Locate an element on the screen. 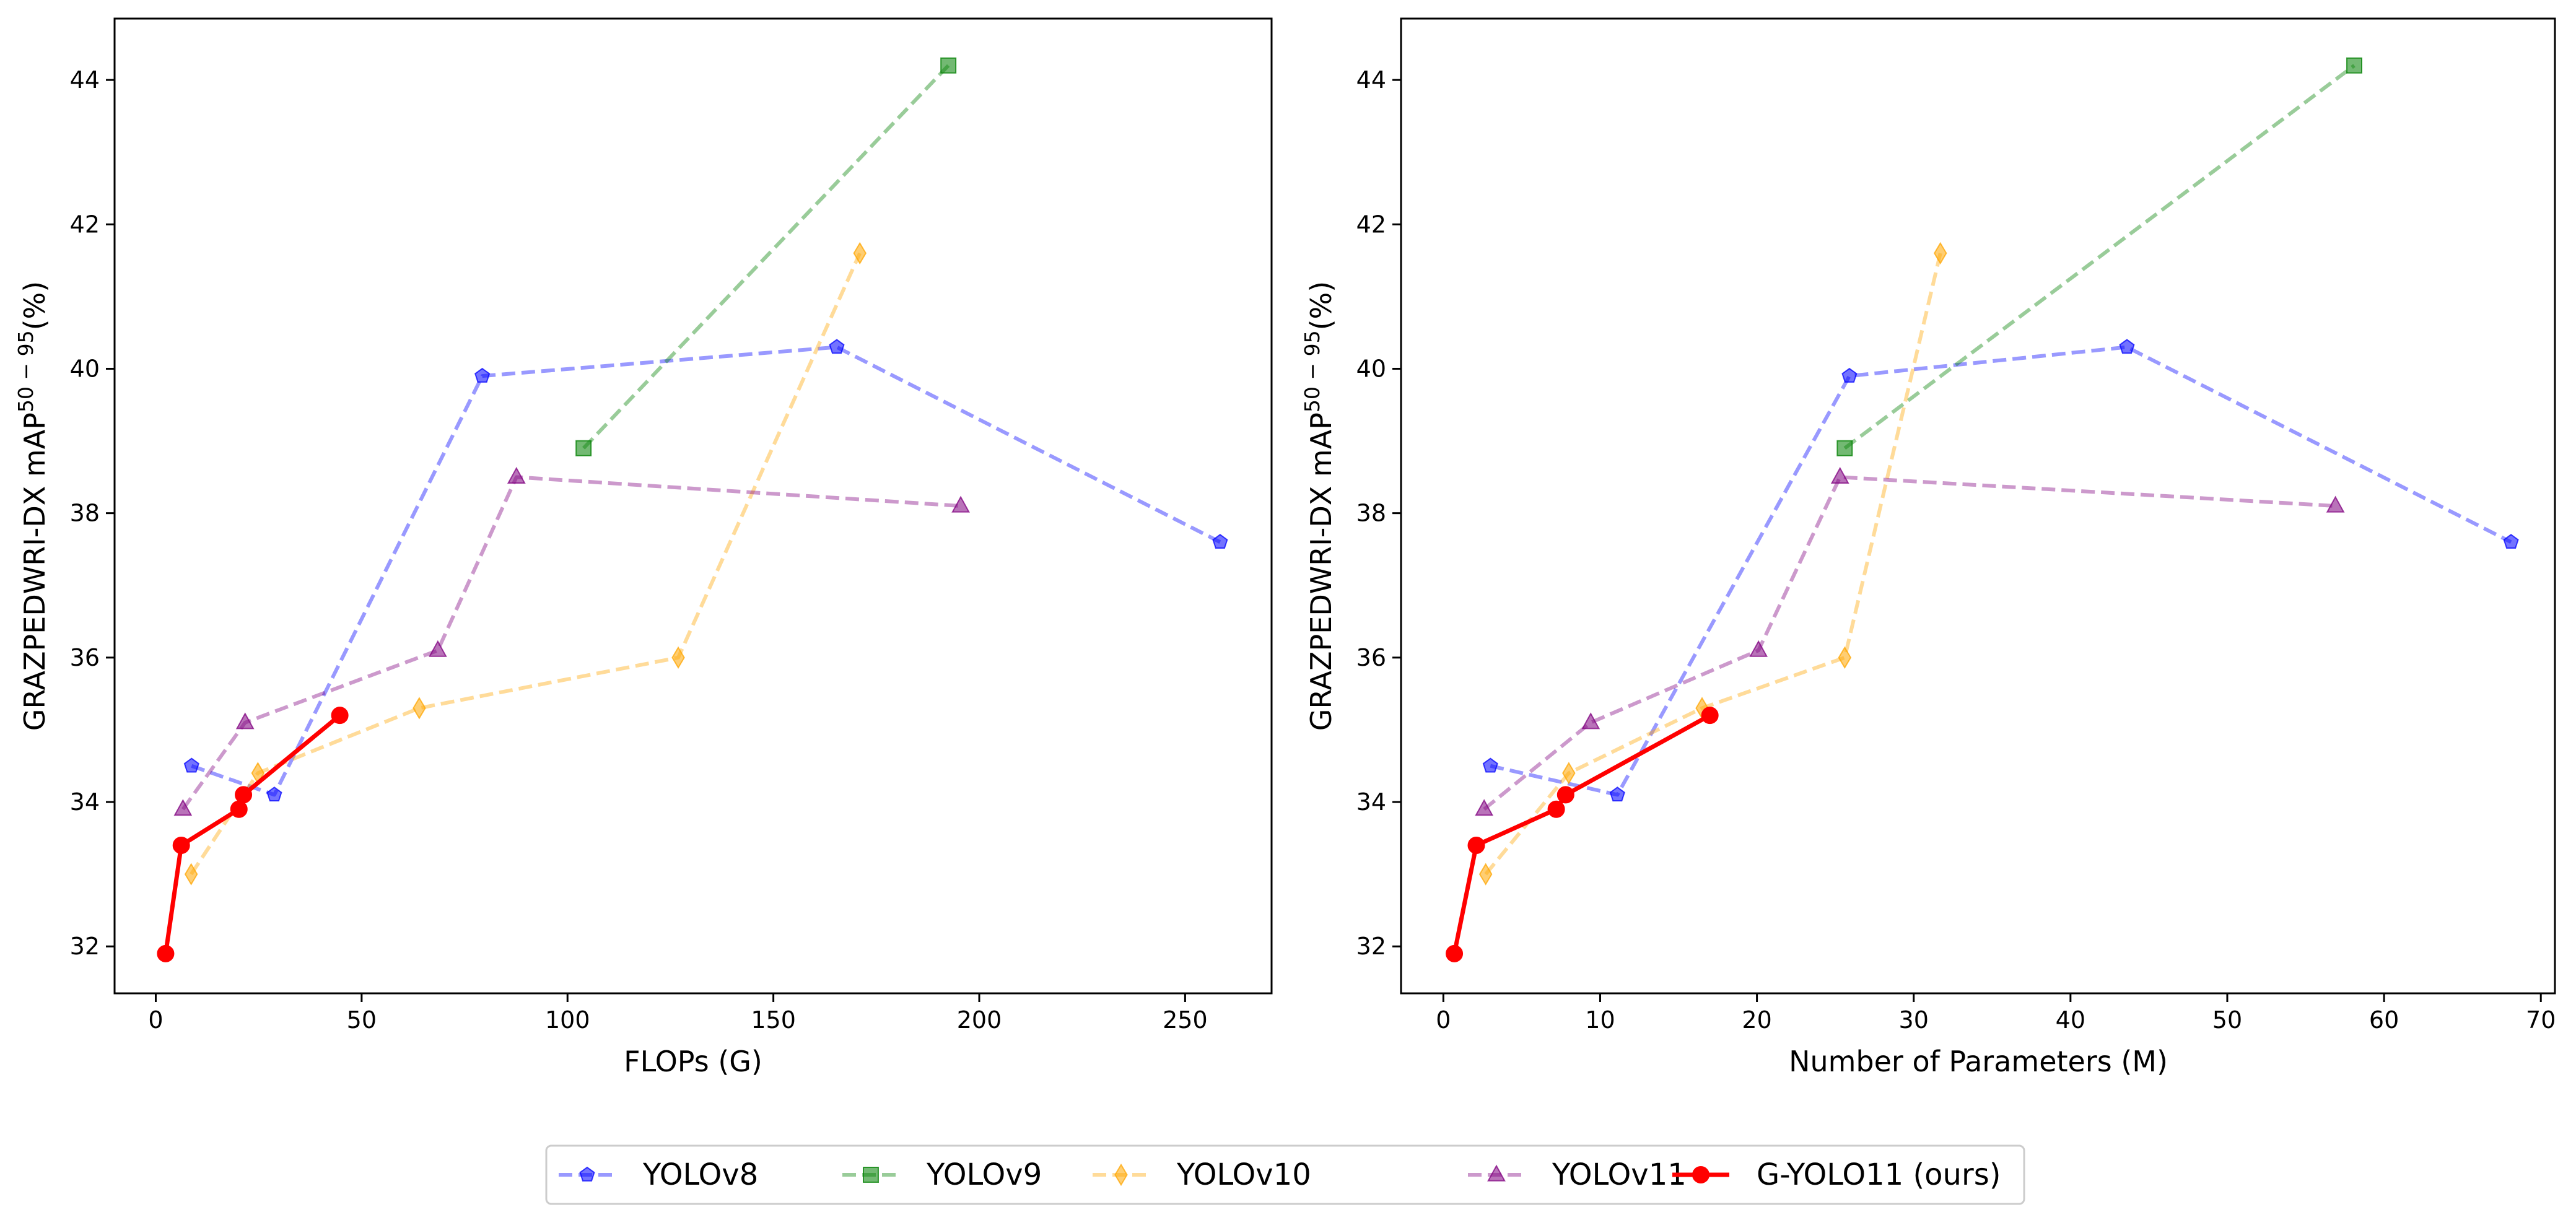 The height and width of the screenshot is (1220, 2576). legend-label: YOLOv8 is located at coordinates (700, 1174).